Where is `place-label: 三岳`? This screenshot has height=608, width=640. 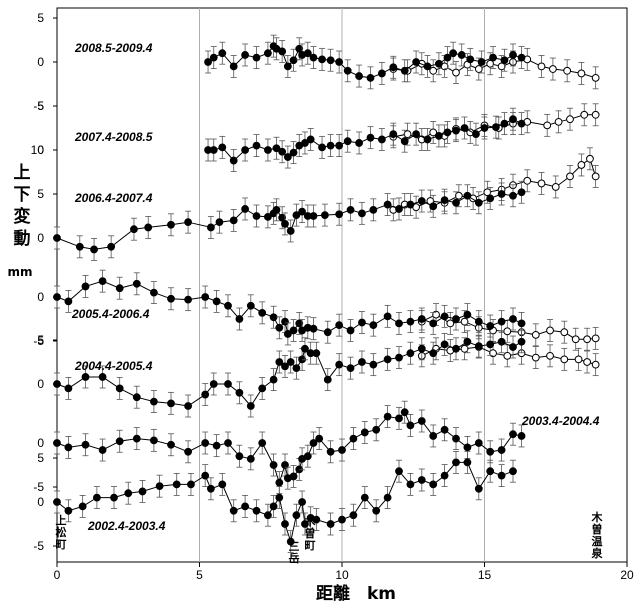
place-label: 三岳 is located at coordinates (294, 552).